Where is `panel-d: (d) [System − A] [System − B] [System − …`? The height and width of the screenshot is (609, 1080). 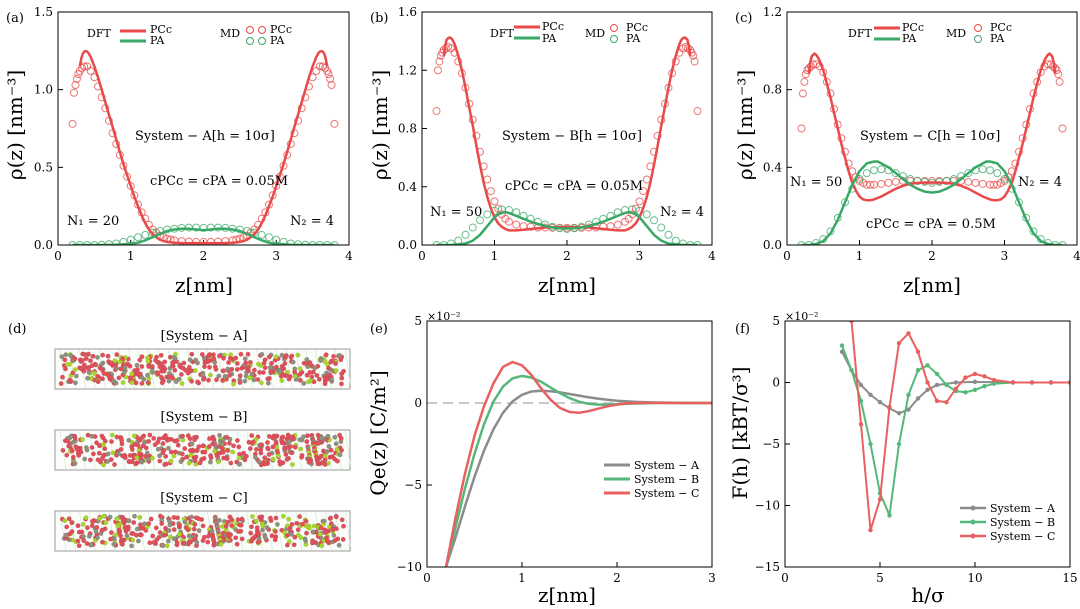
panel-d: (d) [System − A] [System − B] [System − … is located at coordinates (180, 437).